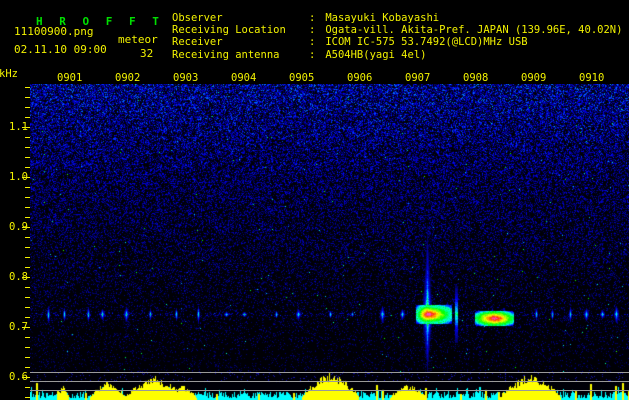 Image resolution: width=629 pixels, height=400 pixels. What do you see at coordinates (226, 54) in the screenshot?
I see `metadata-key: Receiving antenna` at bounding box center [226, 54].